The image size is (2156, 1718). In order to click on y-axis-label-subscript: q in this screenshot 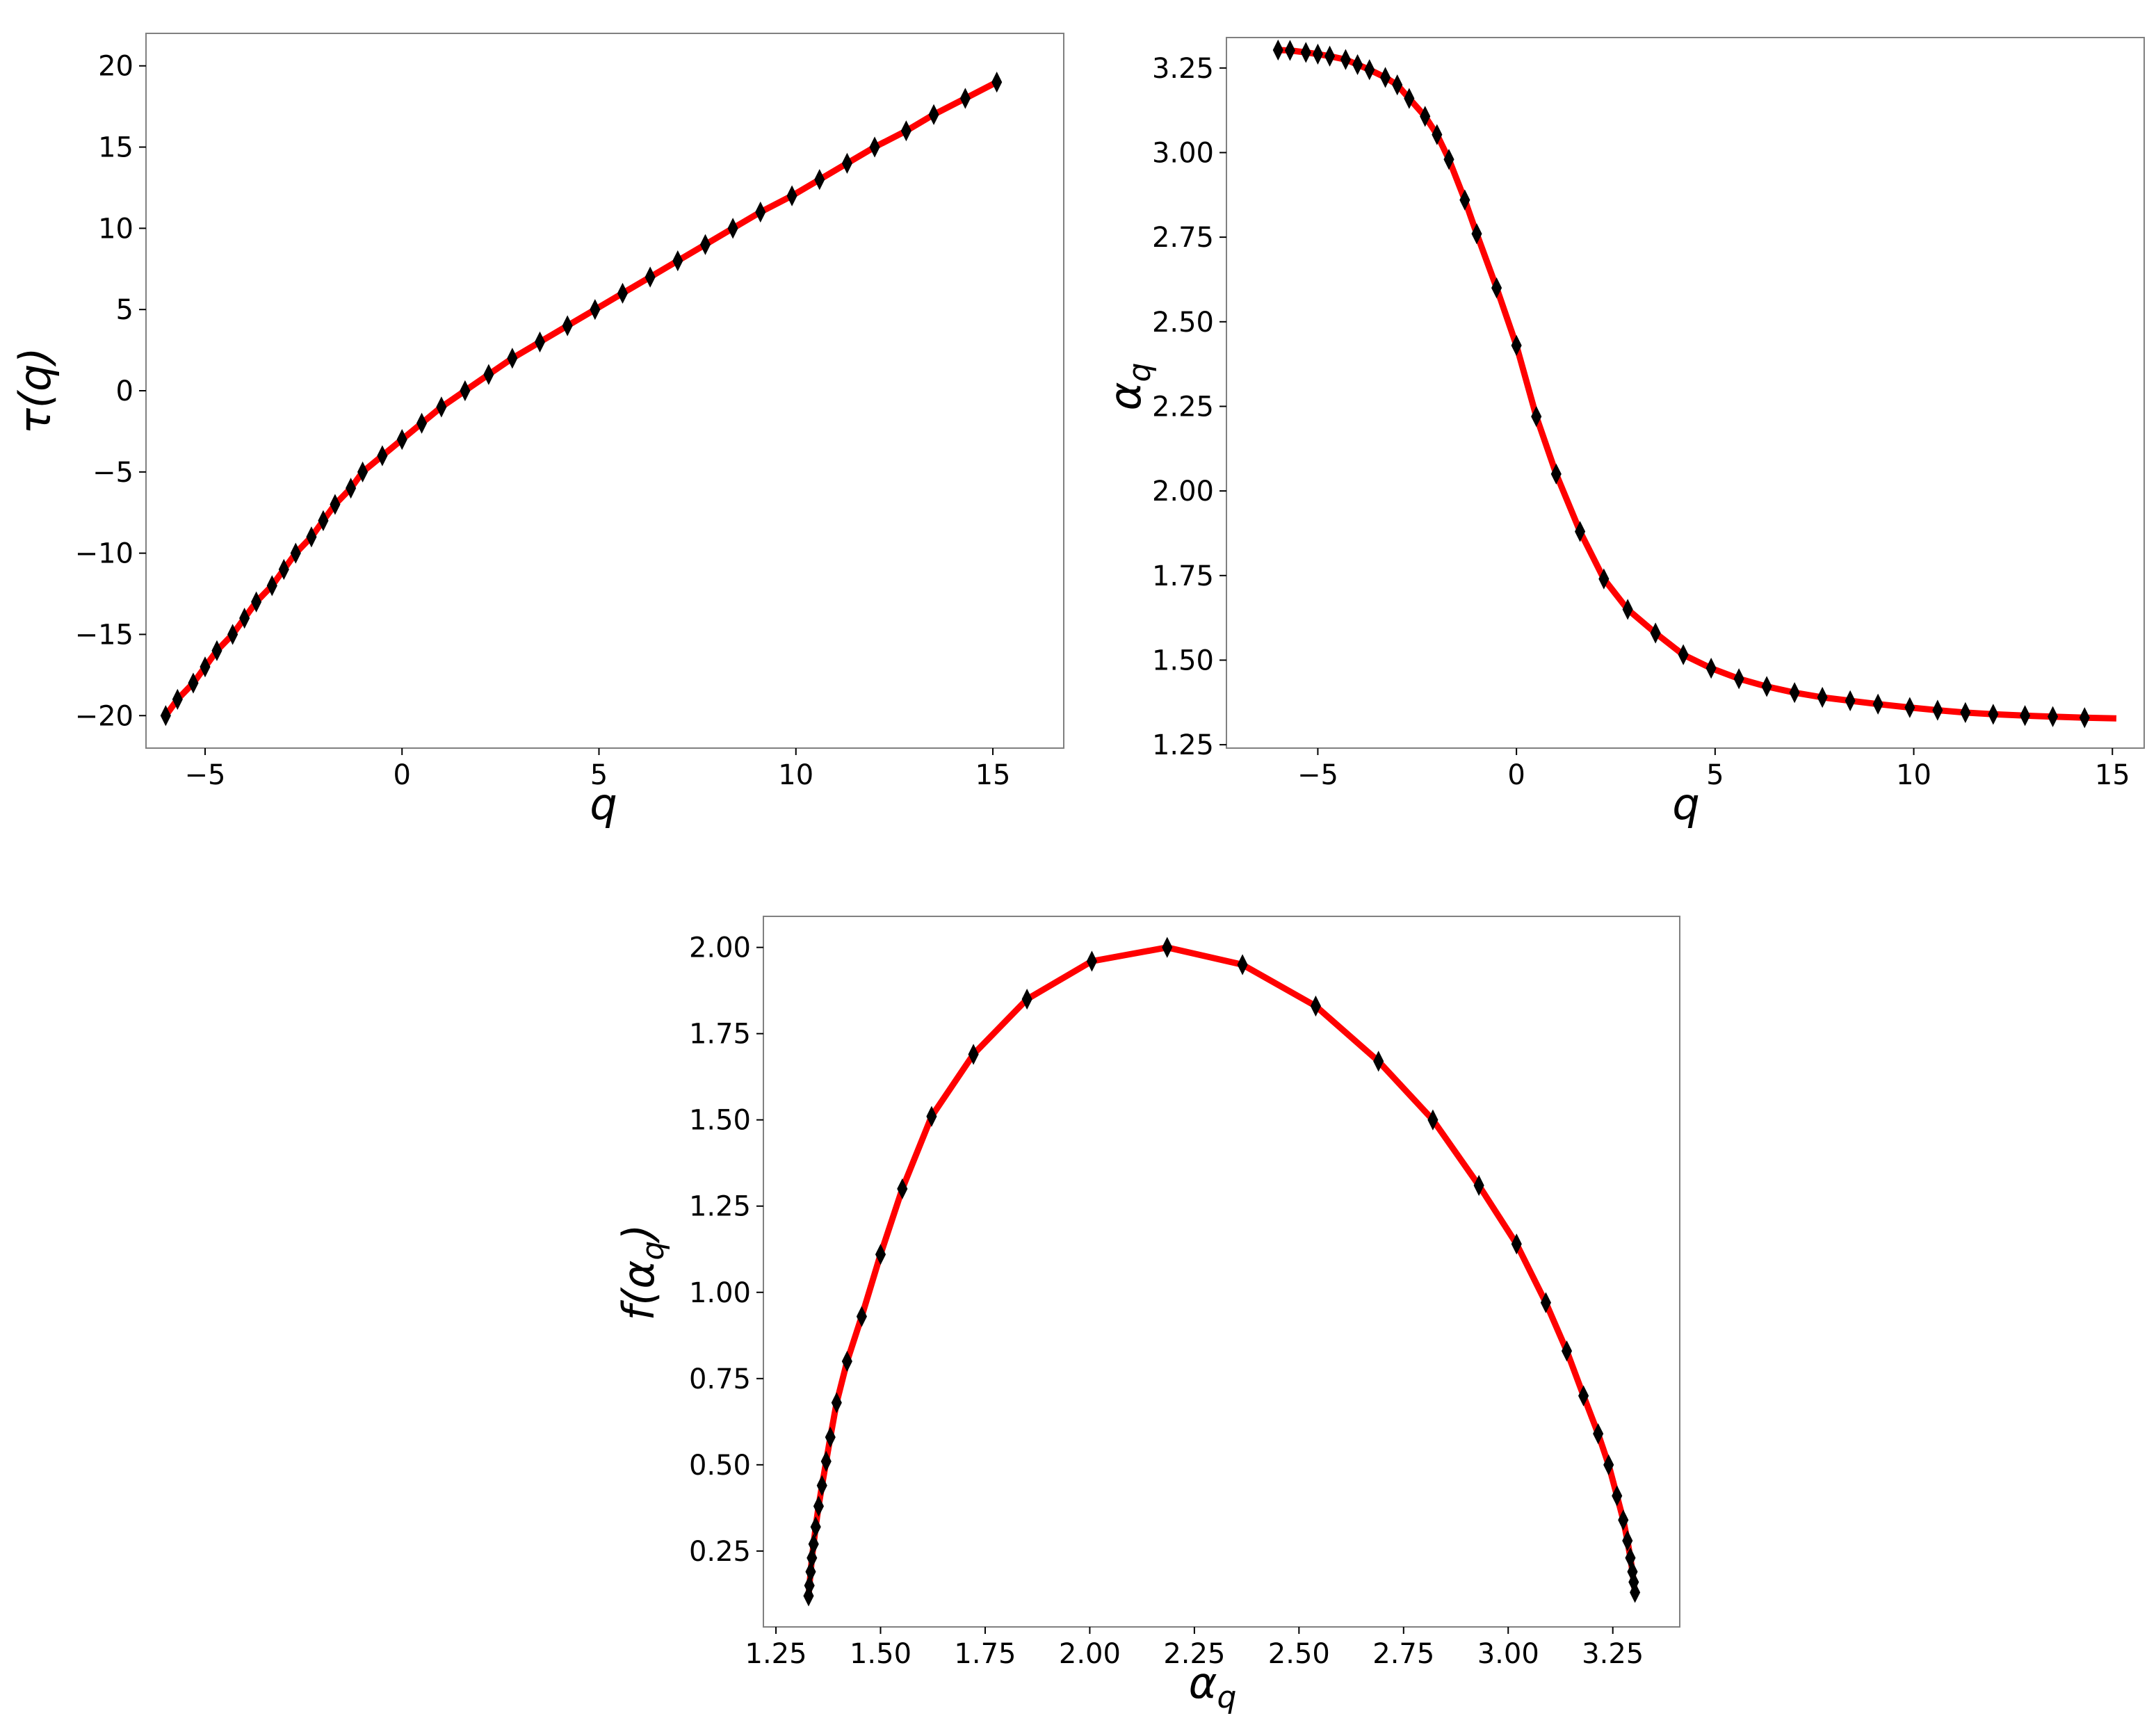, I will do `click(653, 1251)`.